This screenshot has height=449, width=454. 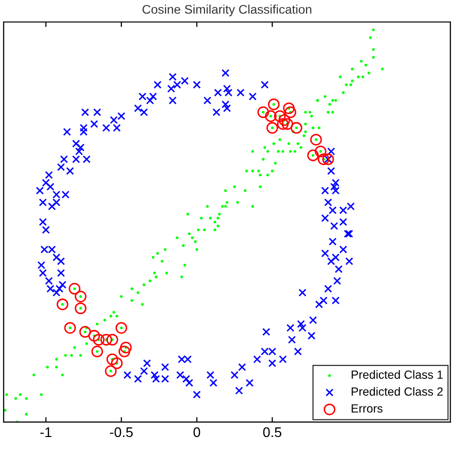 What do you see at coordinates (397, 391) in the screenshot?
I see `legend-label: Predicted Class 2` at bounding box center [397, 391].